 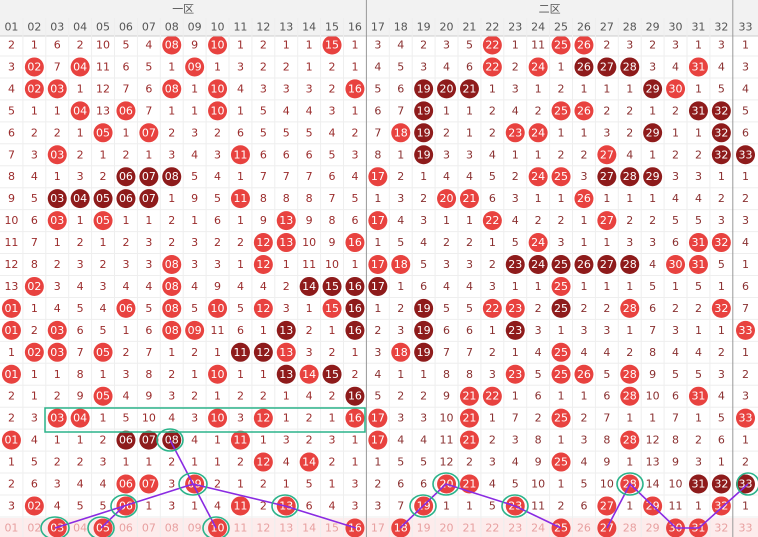 What do you see at coordinates (332, 308) in the screenshot?
I see `ball-number: 15` at bounding box center [332, 308].